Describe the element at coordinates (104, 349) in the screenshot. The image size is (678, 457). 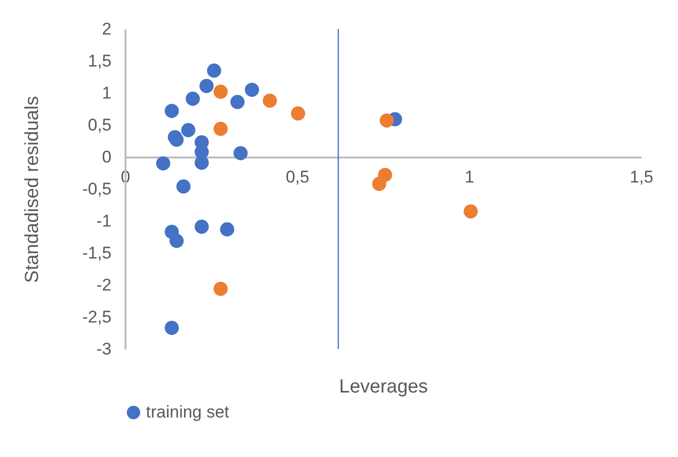
I see `y-tick-label: -3` at that location.